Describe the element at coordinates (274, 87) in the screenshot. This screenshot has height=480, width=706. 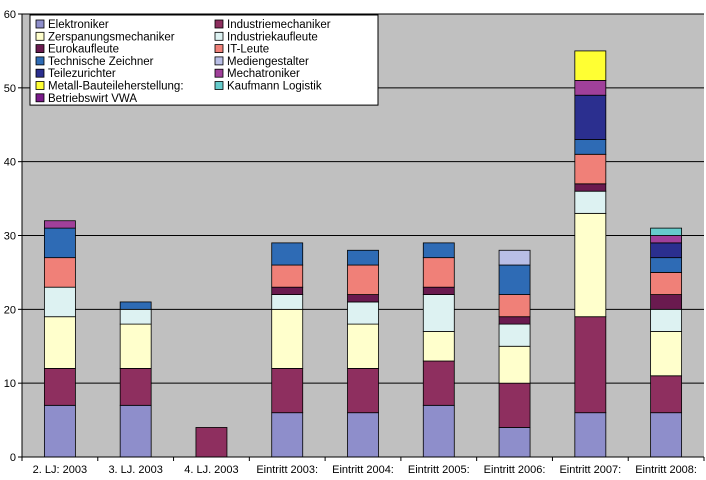
I see `legend-label: Kaufmann Logistik` at that location.